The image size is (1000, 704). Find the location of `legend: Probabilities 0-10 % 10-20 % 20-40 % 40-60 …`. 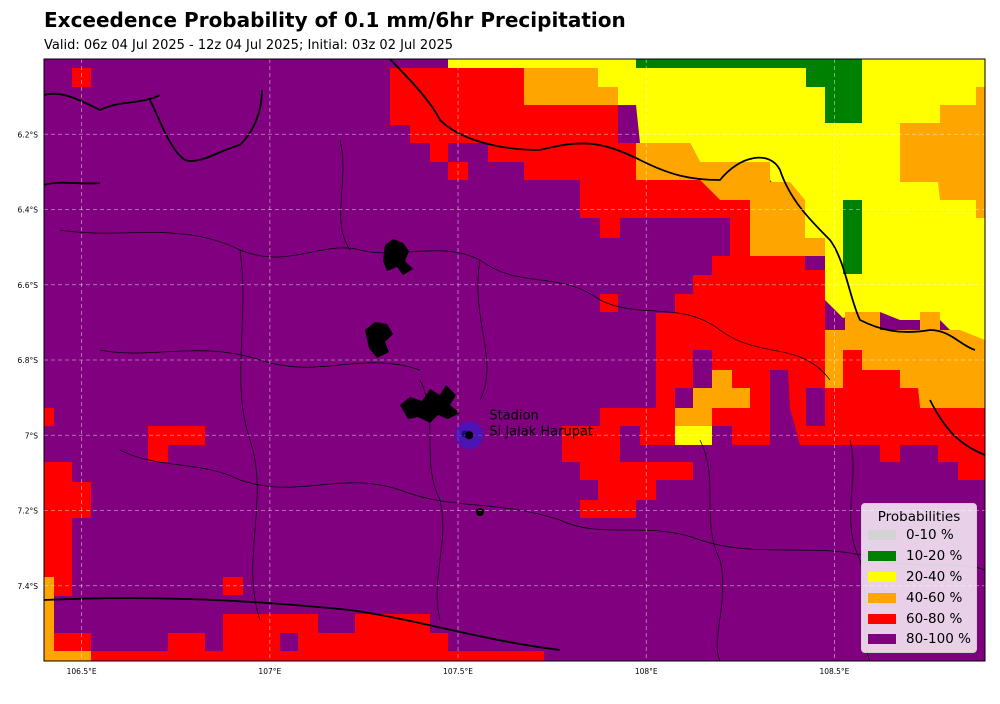

legend: Probabilities 0-10 % 10-20 % 20-40 % 40-60 … is located at coordinates (919, 578).